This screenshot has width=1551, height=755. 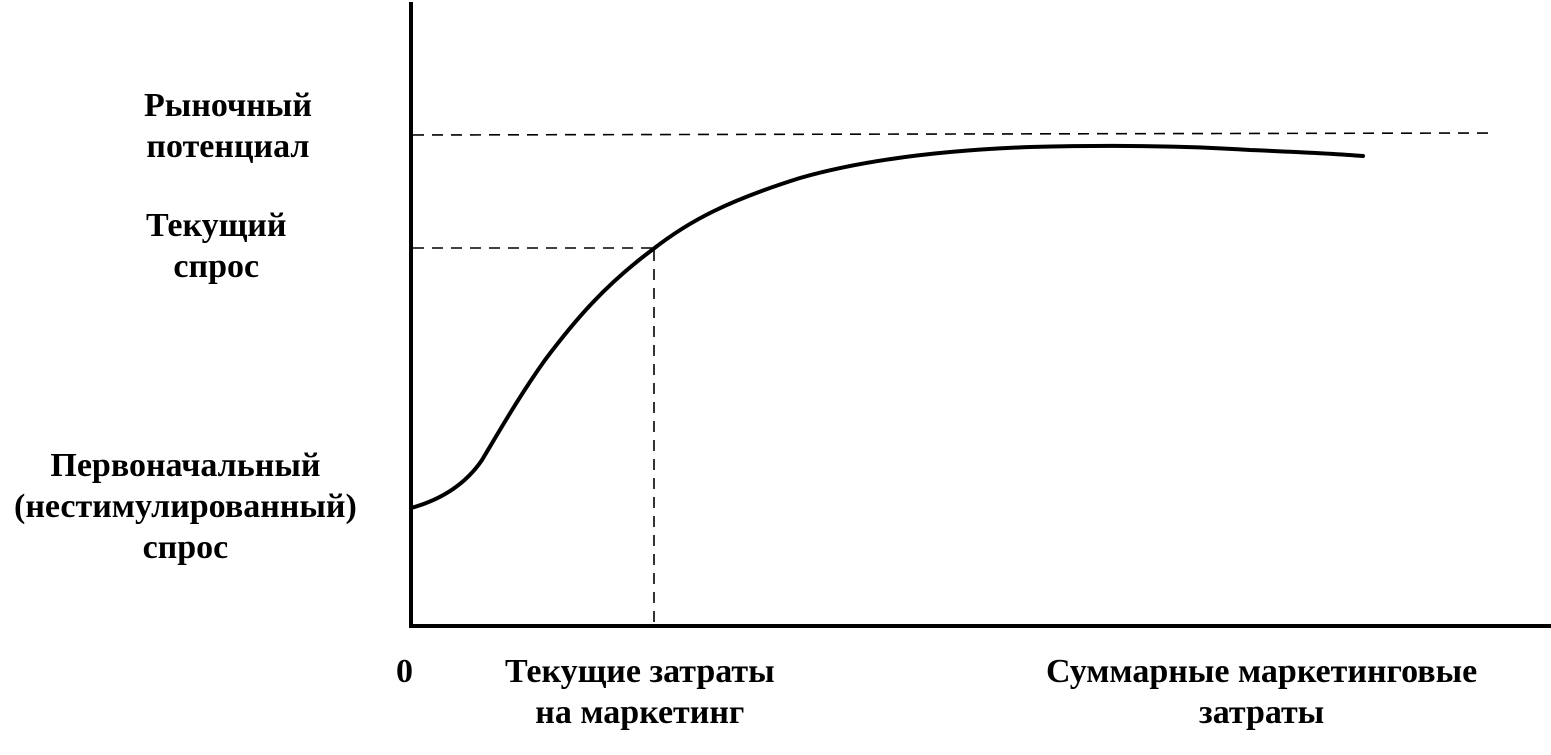 What do you see at coordinates (640, 712) in the screenshot?
I see `current-spend-line-2: на маркетинг` at bounding box center [640, 712].